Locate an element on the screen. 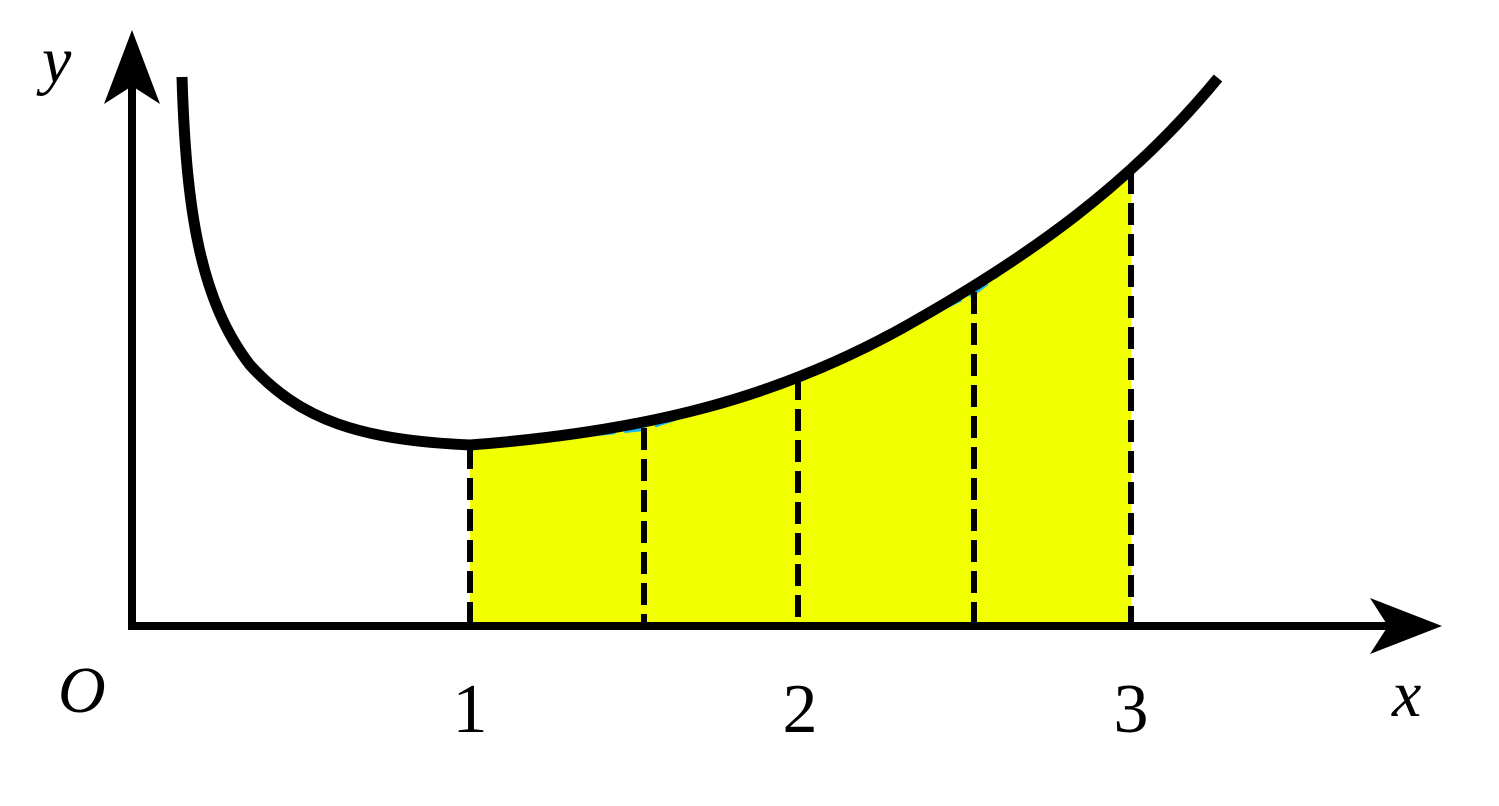  y-axis-arrowhead is located at coordinates (132, 67).